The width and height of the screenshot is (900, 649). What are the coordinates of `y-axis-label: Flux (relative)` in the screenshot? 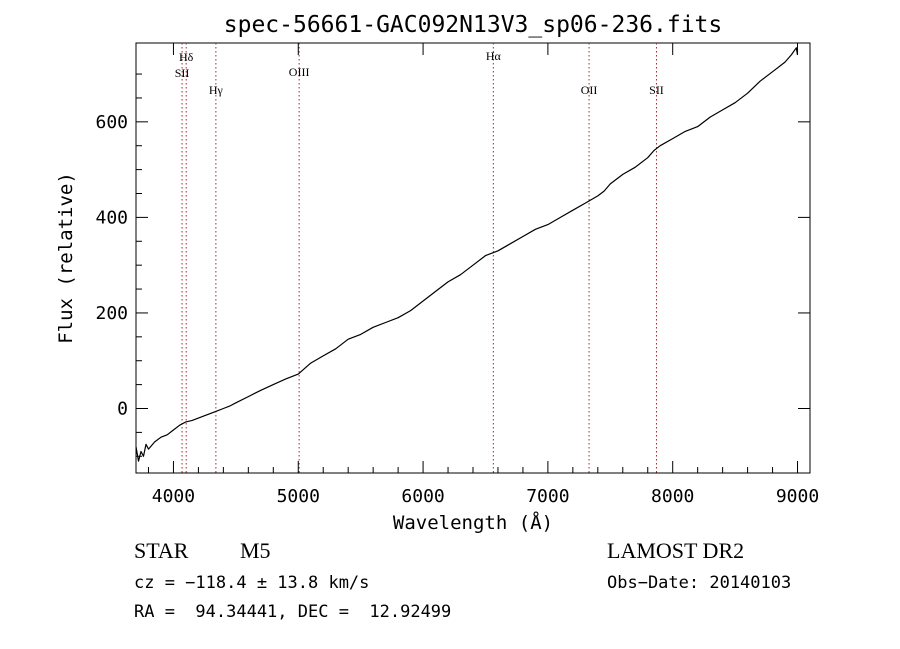 It's located at (66, 258).